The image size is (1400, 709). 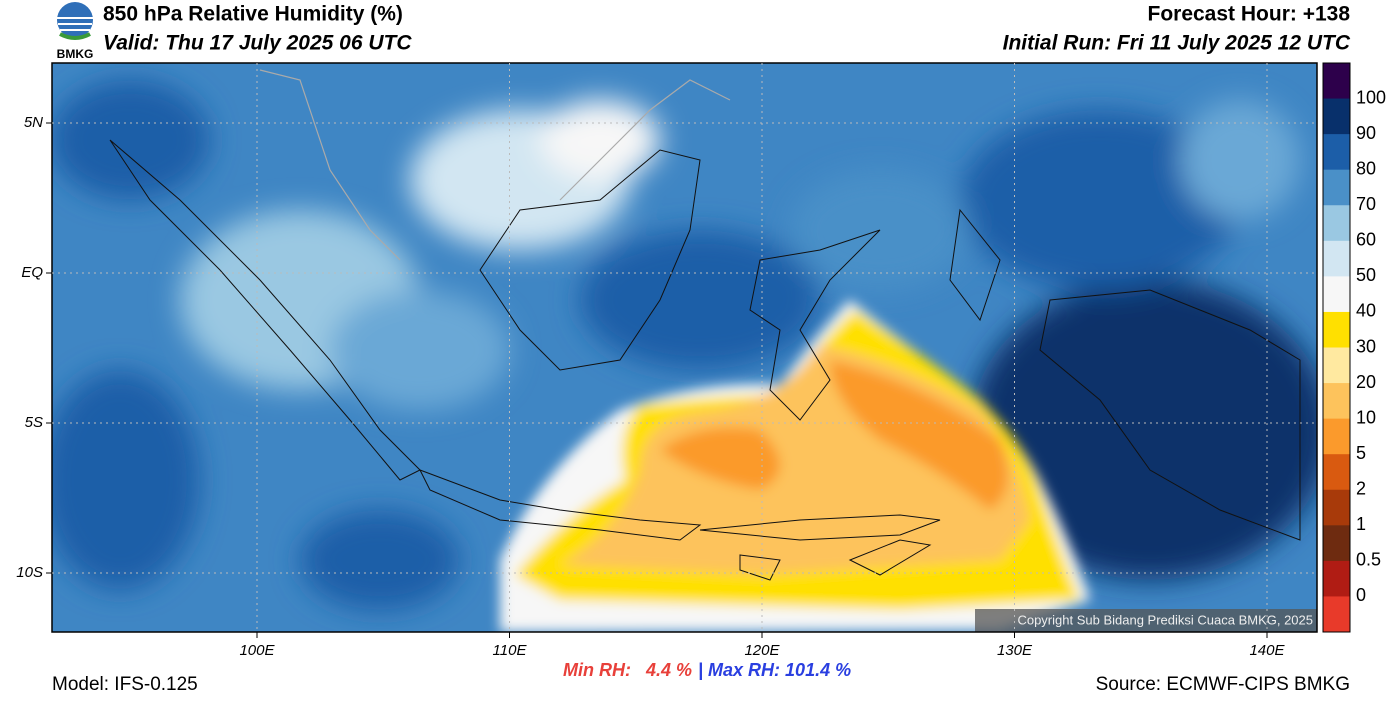 I want to click on lat-label: 5S, so click(x=34, y=422).